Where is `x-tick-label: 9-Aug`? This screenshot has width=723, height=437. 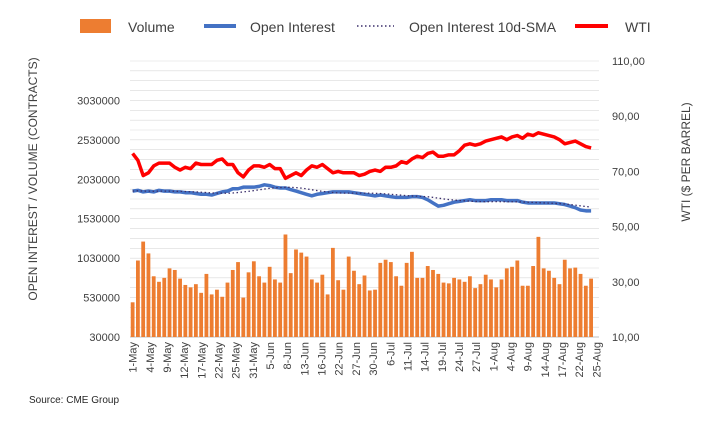 x-tick-label: 9-Aug is located at coordinates (529, 356).